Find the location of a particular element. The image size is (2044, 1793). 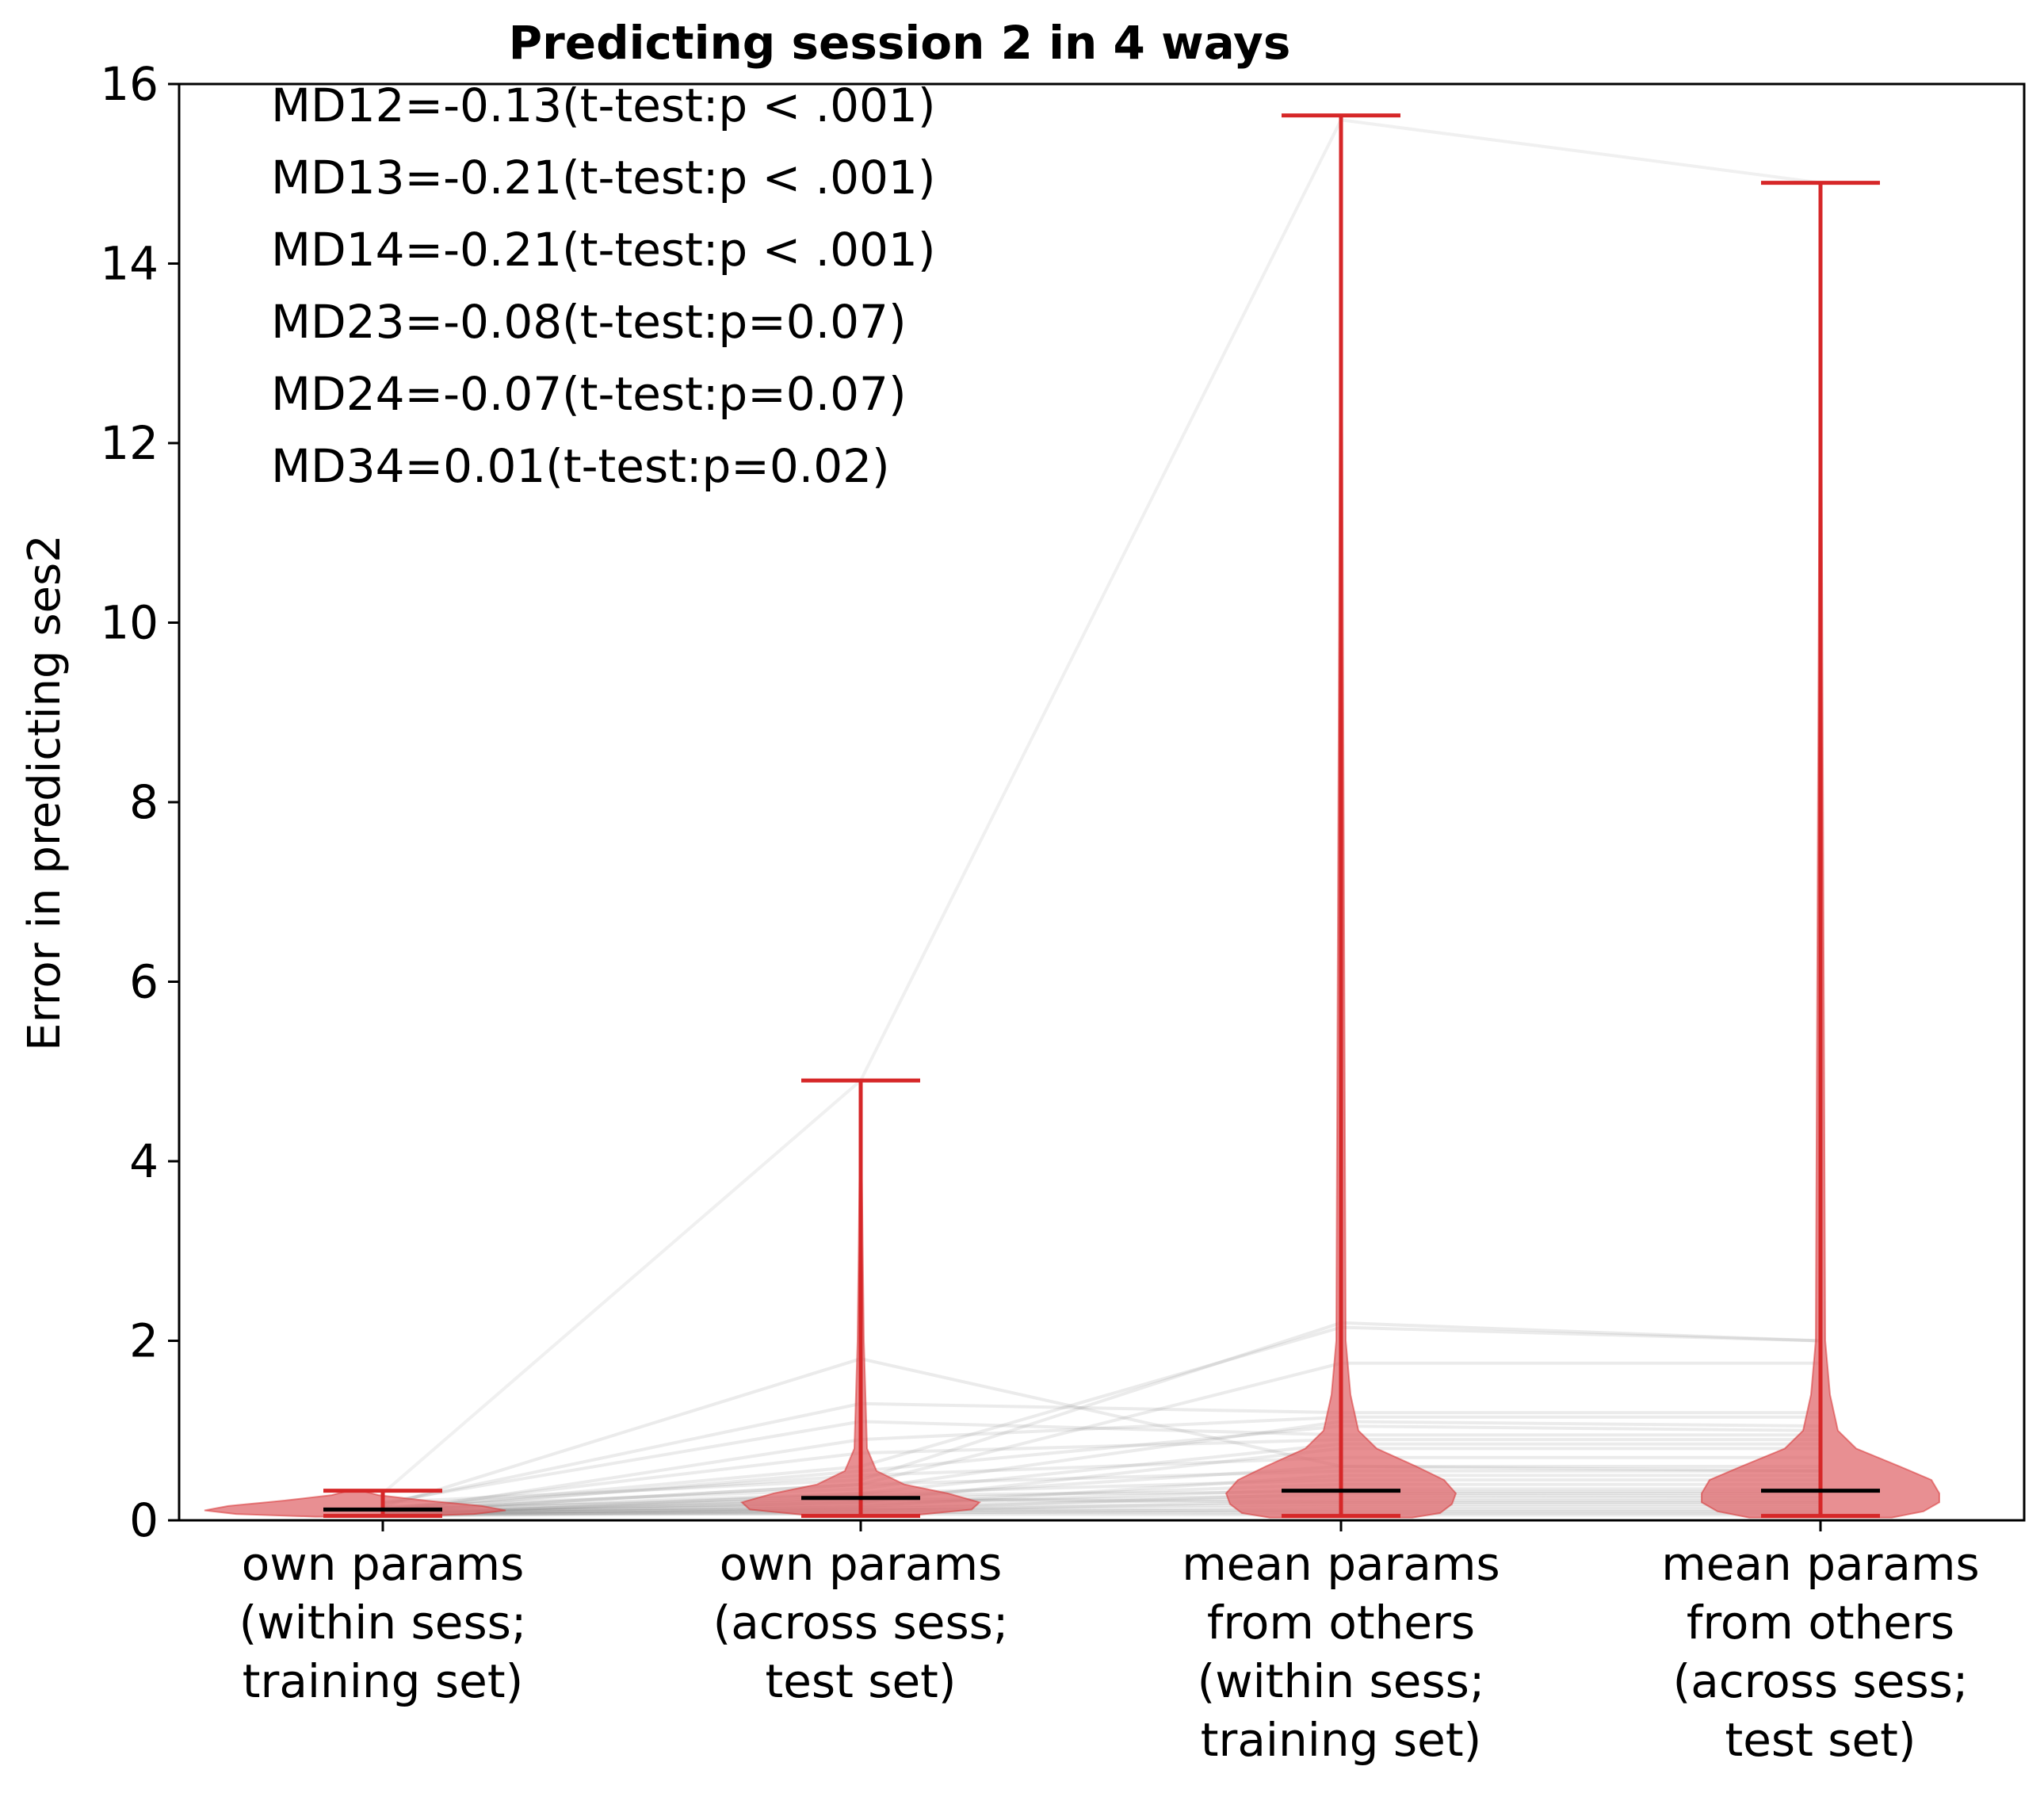

y-tick-label: 0 is located at coordinates (144, 1520).